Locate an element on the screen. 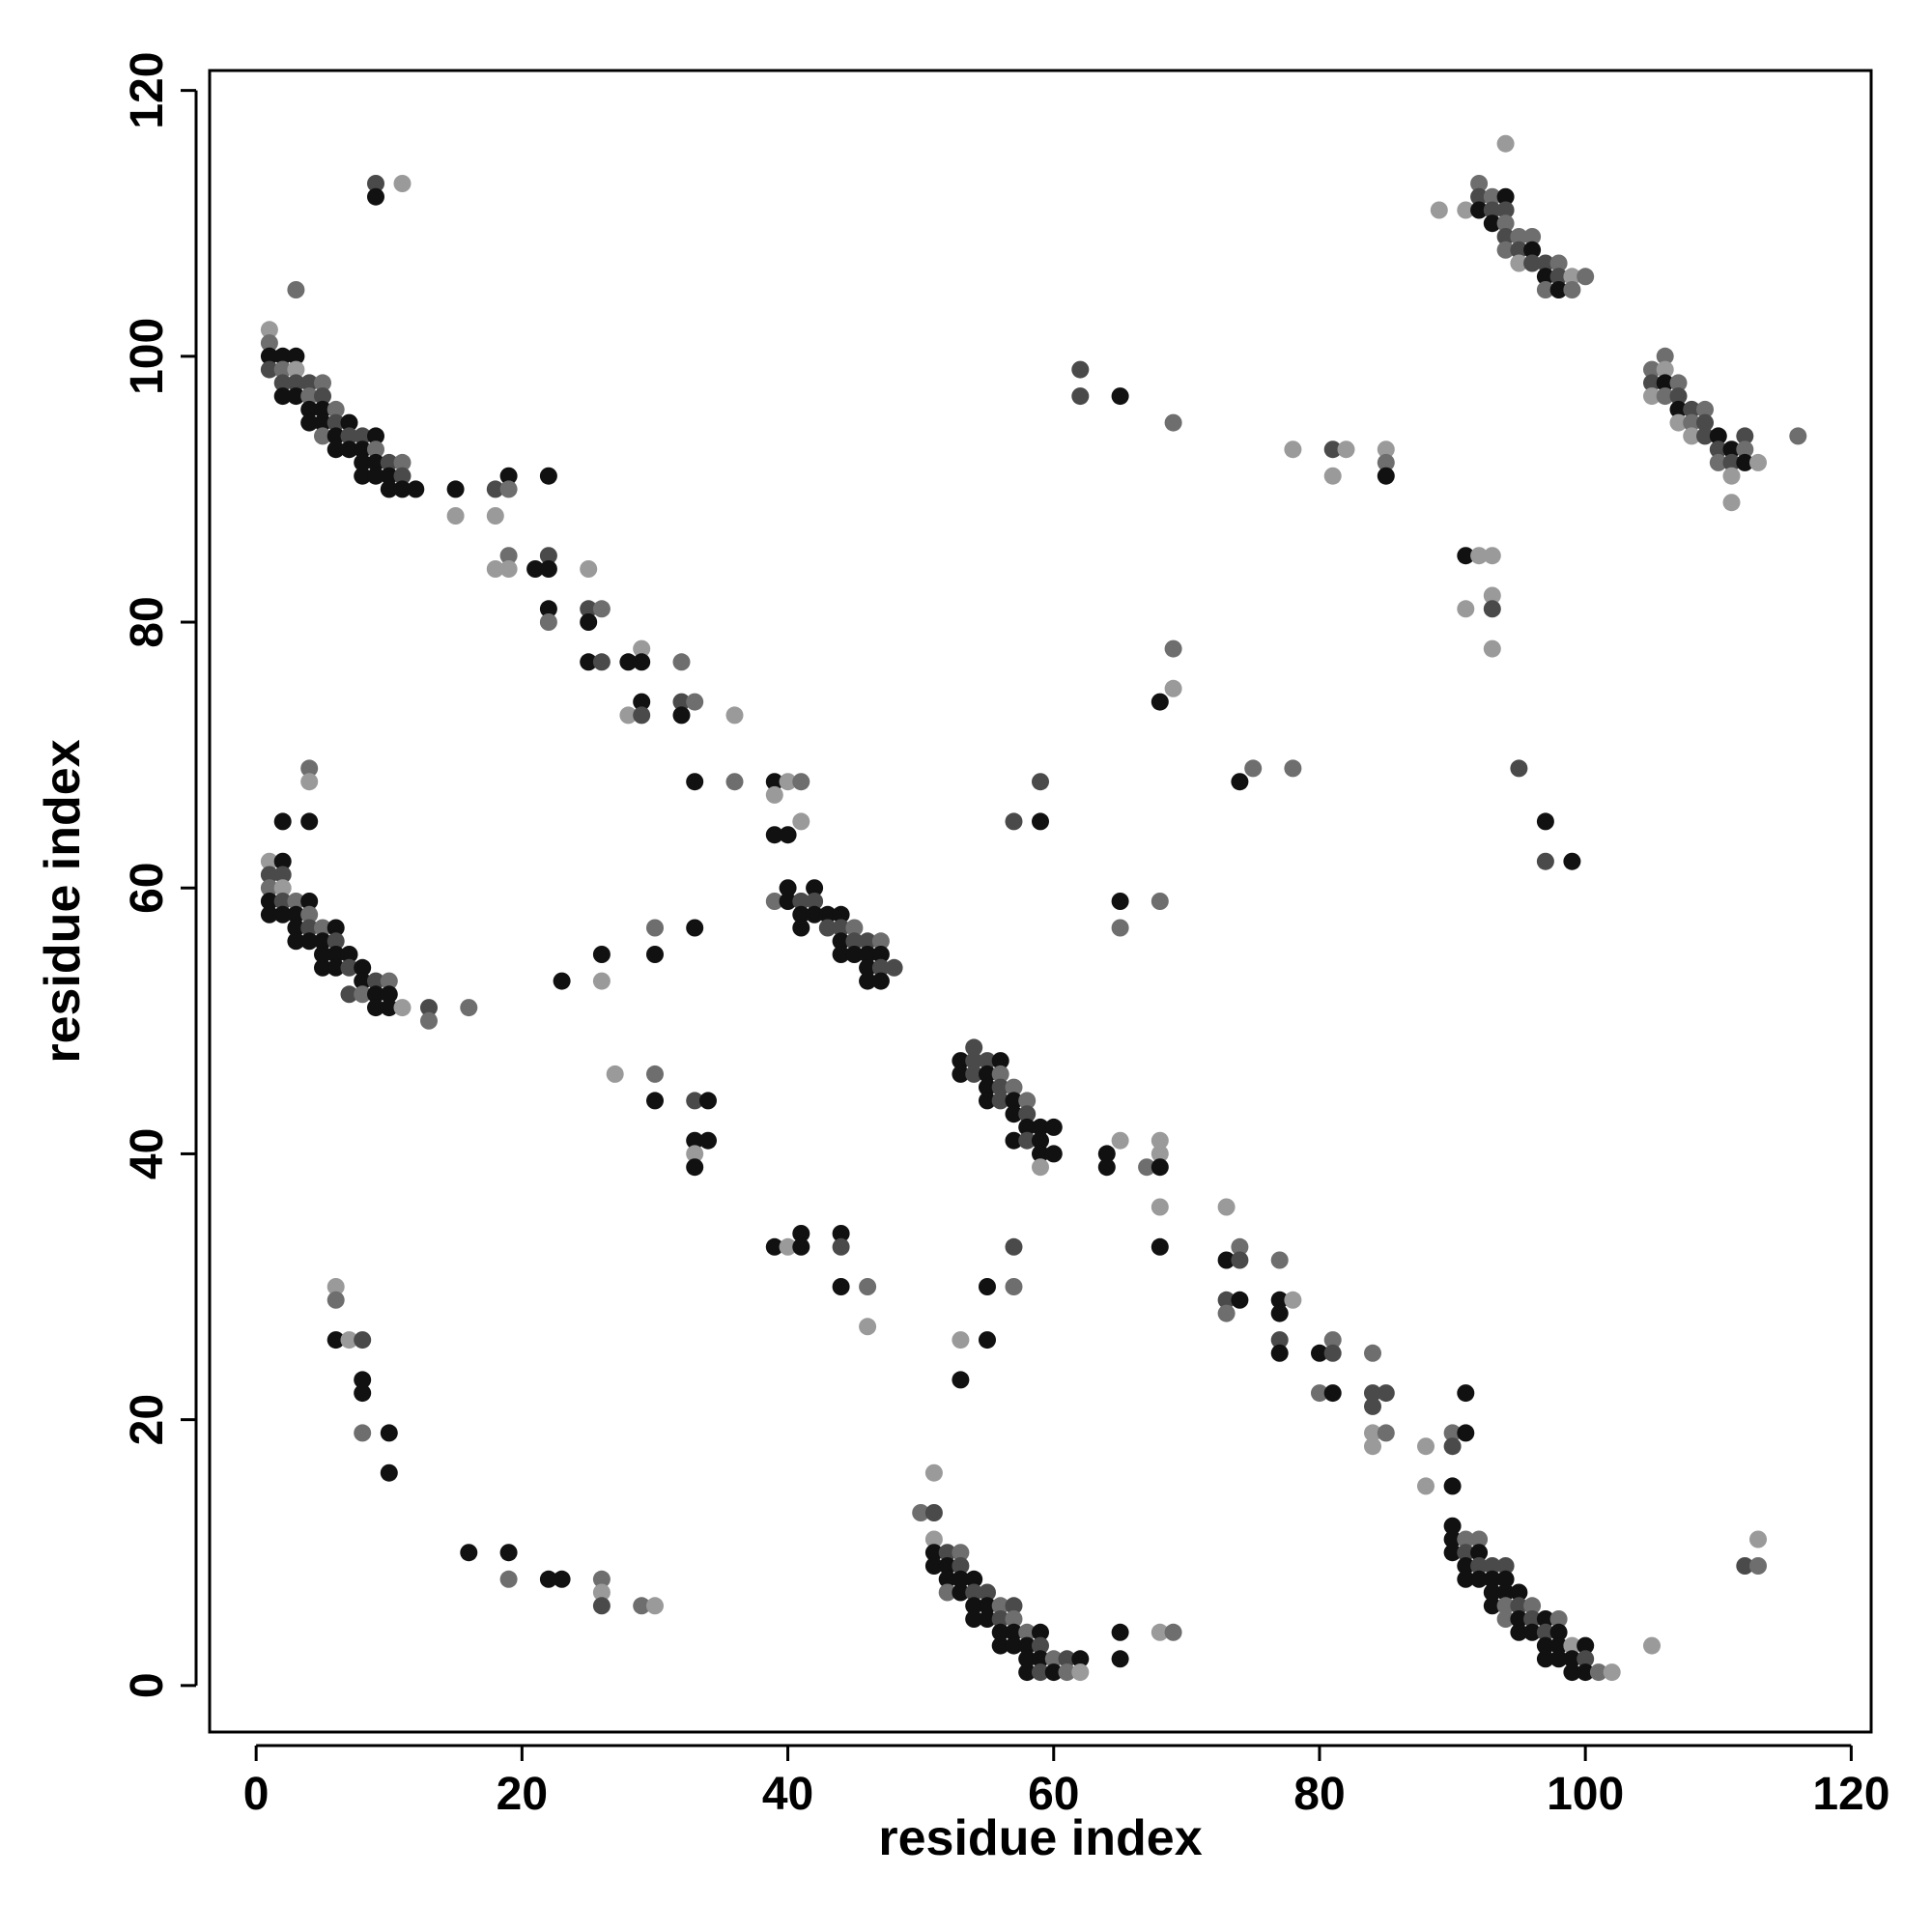  x-tick-label: 100 is located at coordinates (1585, 1794).